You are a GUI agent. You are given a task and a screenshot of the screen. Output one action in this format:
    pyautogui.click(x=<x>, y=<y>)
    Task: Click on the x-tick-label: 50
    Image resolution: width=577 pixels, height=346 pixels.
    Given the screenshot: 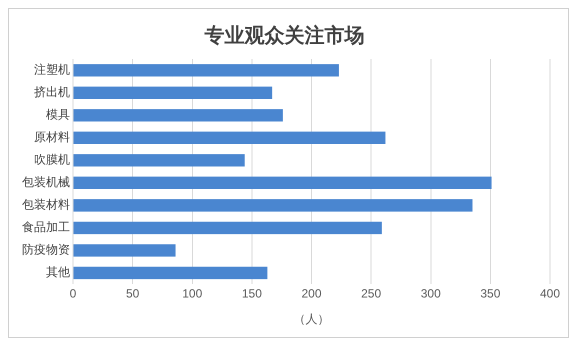 What is the action you would take?
    pyautogui.click(x=133, y=293)
    